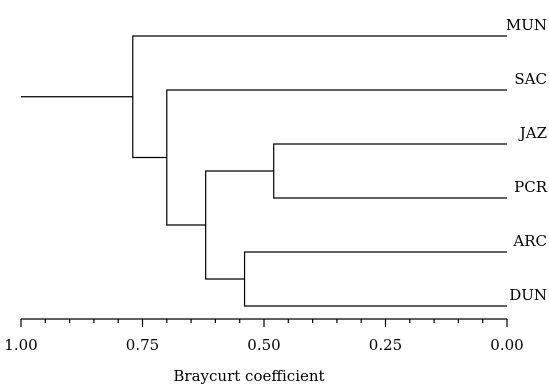 This screenshot has width=549, height=386. I want to click on x-axis: 1.00 0.75 0.50 0.25 0.00, so click(264, 336).